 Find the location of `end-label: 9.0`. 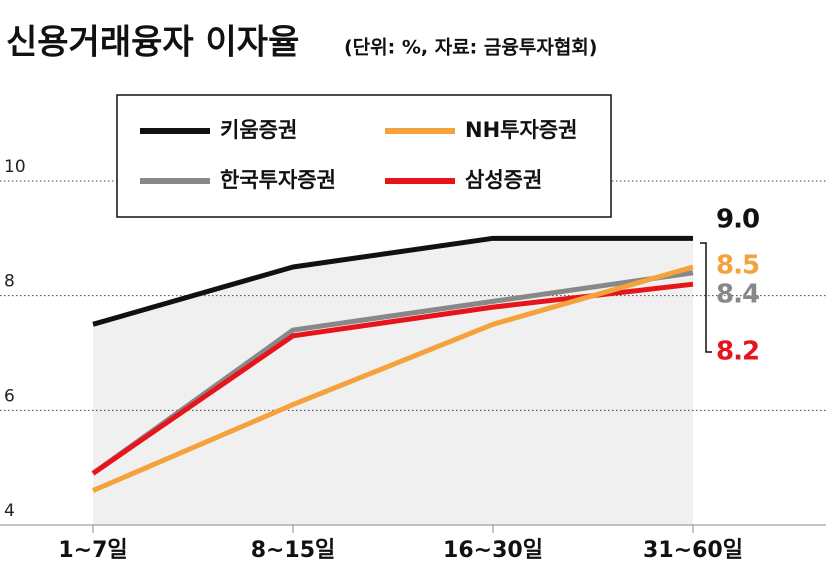

end-label: 9.0 is located at coordinates (737, 220).